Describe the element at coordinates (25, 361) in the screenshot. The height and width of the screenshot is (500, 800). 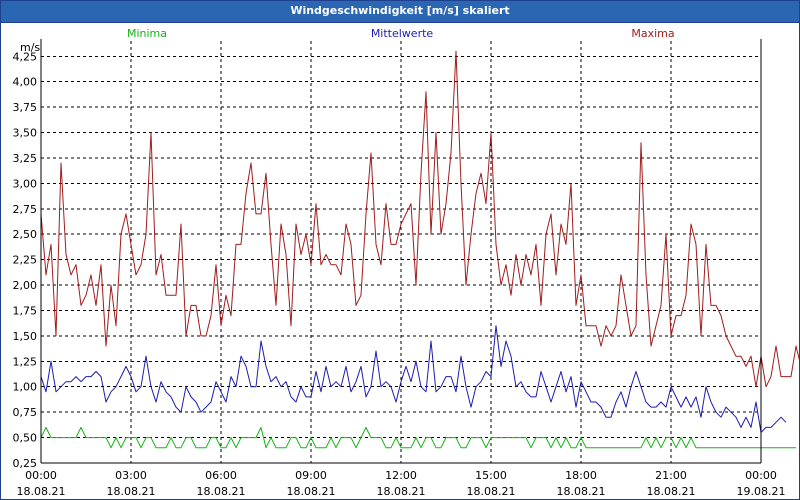
I see `y-tick-label: 1,25` at that location.